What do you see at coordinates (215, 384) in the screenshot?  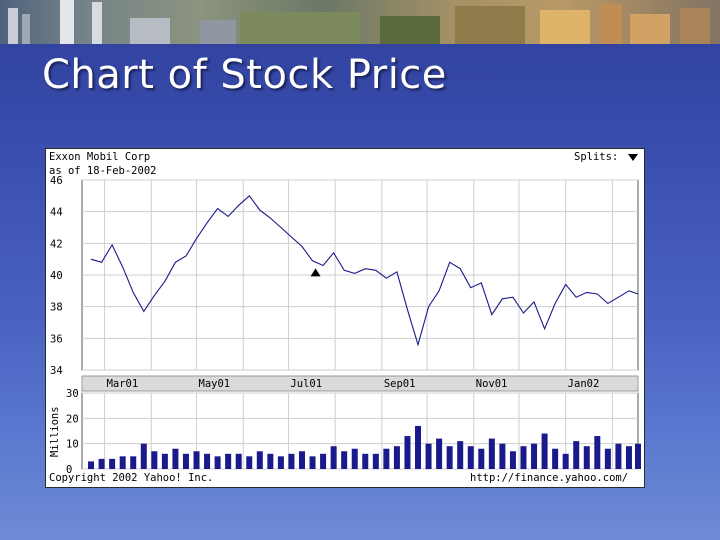 I see `date-tick-label: May01` at bounding box center [215, 384].